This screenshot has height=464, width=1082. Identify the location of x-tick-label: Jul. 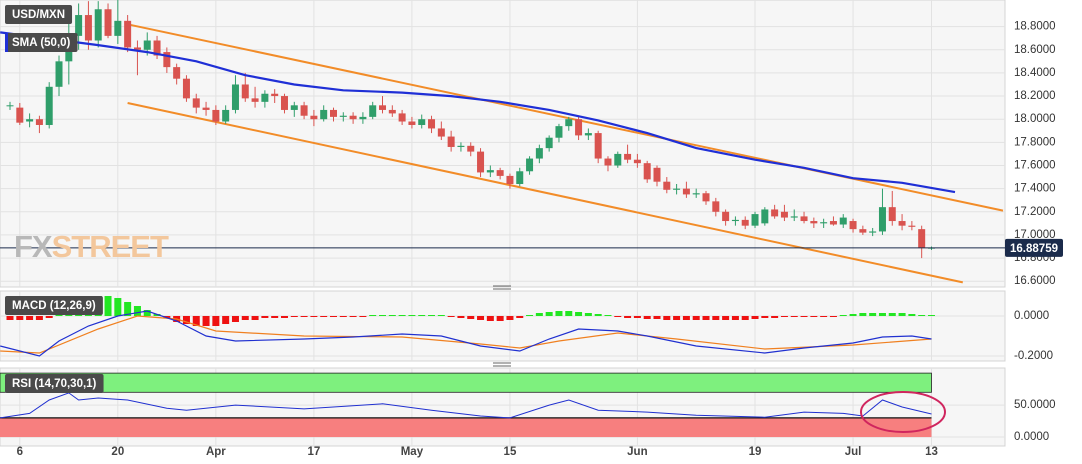
(853, 452).